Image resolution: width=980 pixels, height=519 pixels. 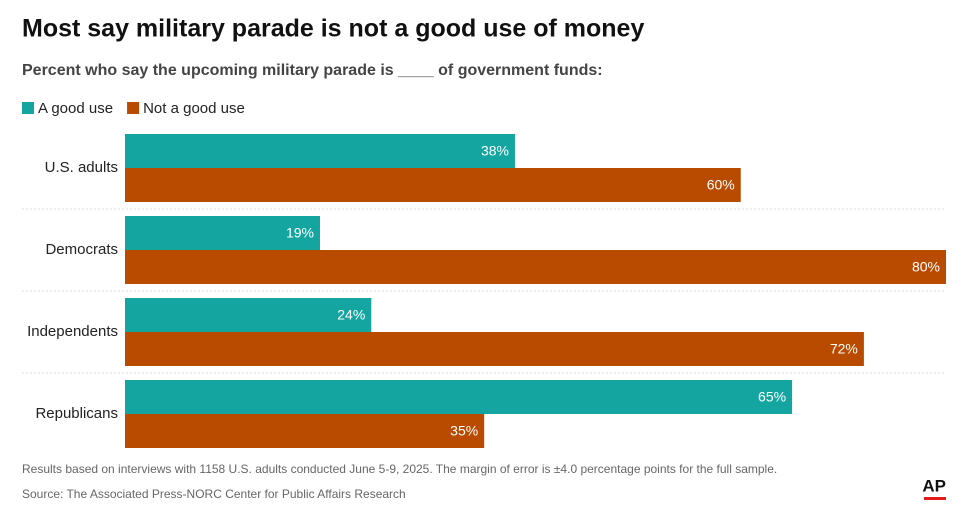 What do you see at coordinates (495, 151) in the screenshot?
I see `value-label: 38%` at bounding box center [495, 151].